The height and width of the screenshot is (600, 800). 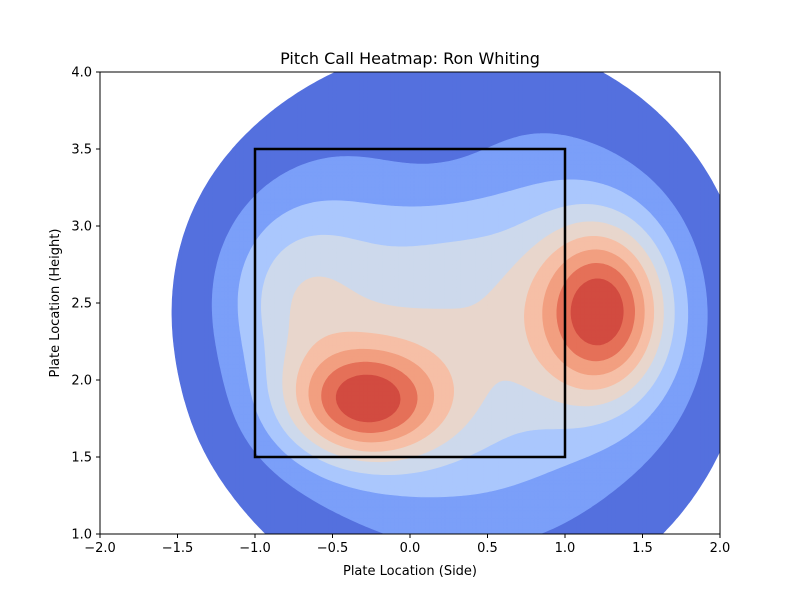 I want to click on x-axis-label: Plate Location (Side), so click(x=410, y=571).